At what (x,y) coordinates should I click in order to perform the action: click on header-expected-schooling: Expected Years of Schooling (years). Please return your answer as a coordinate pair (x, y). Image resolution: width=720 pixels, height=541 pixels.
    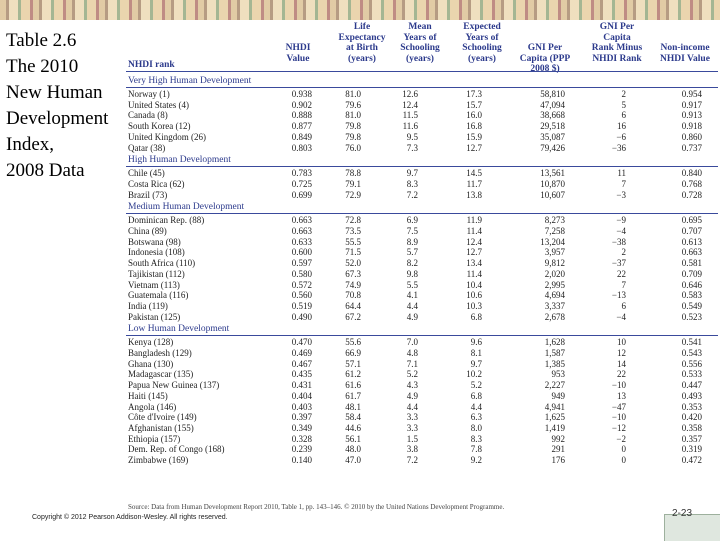
    Looking at the image, I should click on (482, 43).